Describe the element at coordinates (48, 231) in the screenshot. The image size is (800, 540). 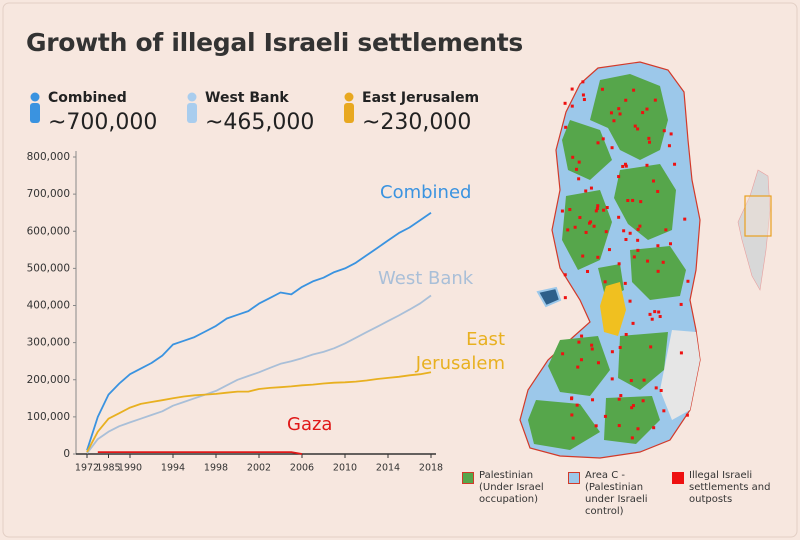
I see `y-tick-label: 600,000` at that location.